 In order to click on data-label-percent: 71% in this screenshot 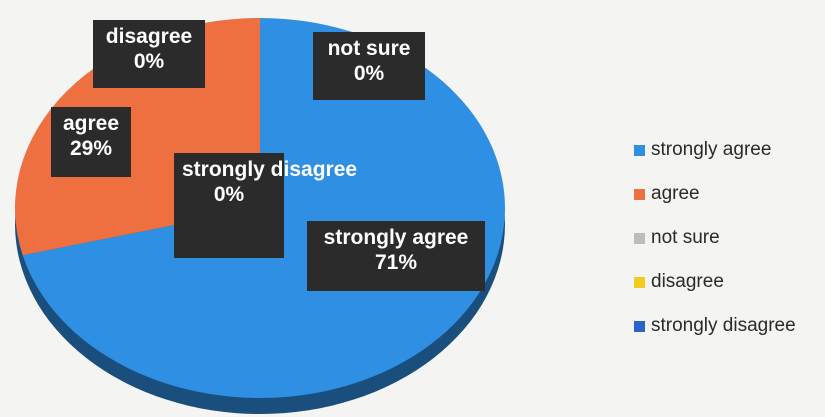, I will do `click(396, 262)`.